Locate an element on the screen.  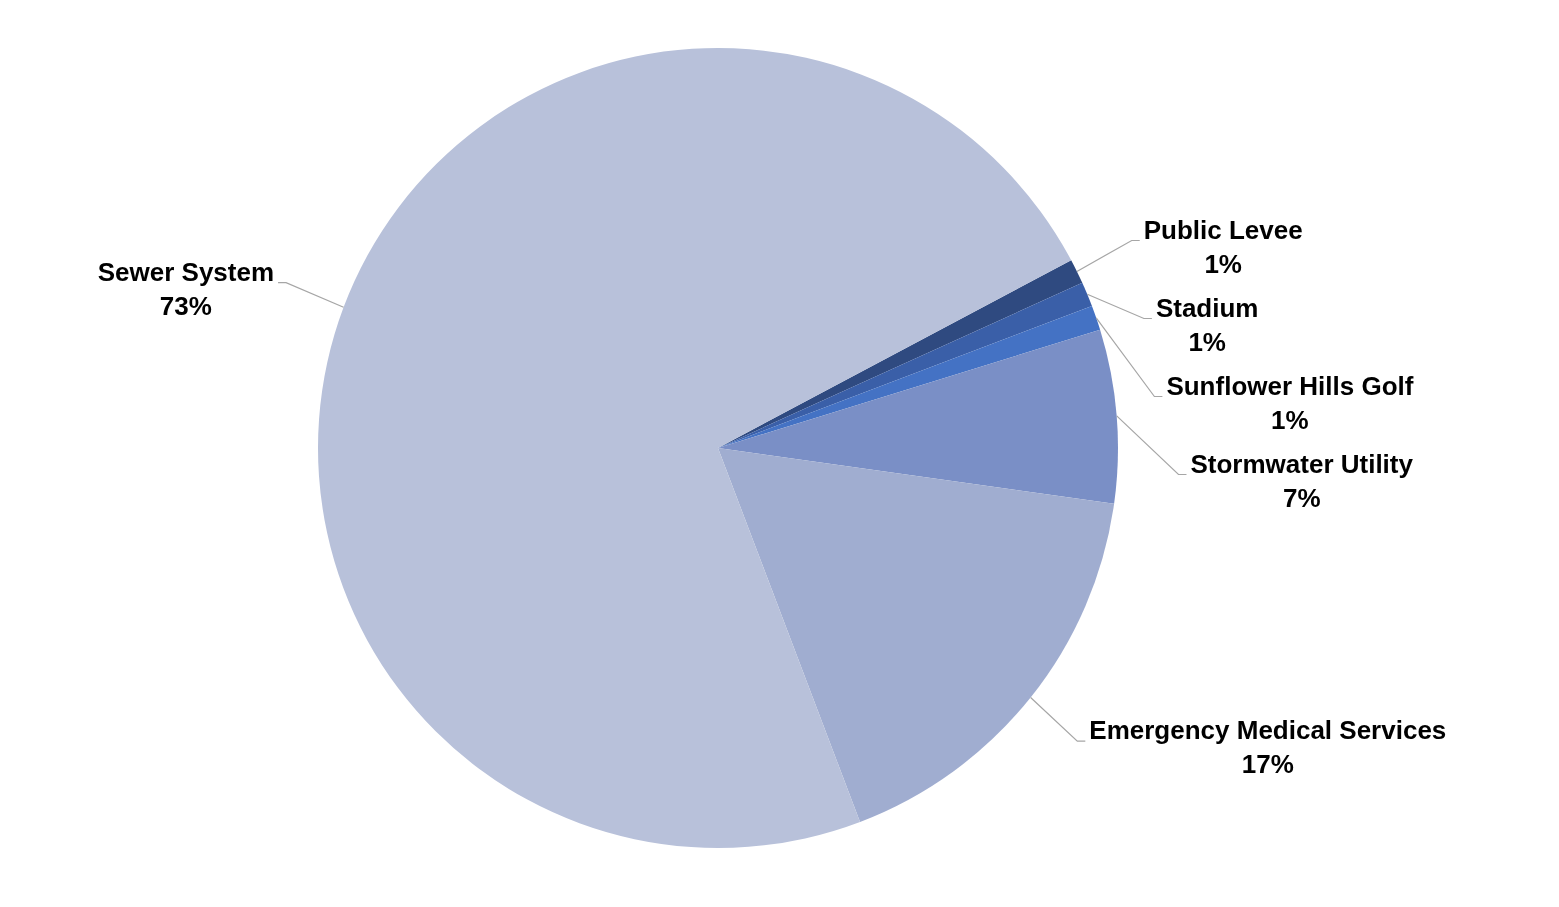
slice-label: Stadium is located at coordinates (1207, 307).